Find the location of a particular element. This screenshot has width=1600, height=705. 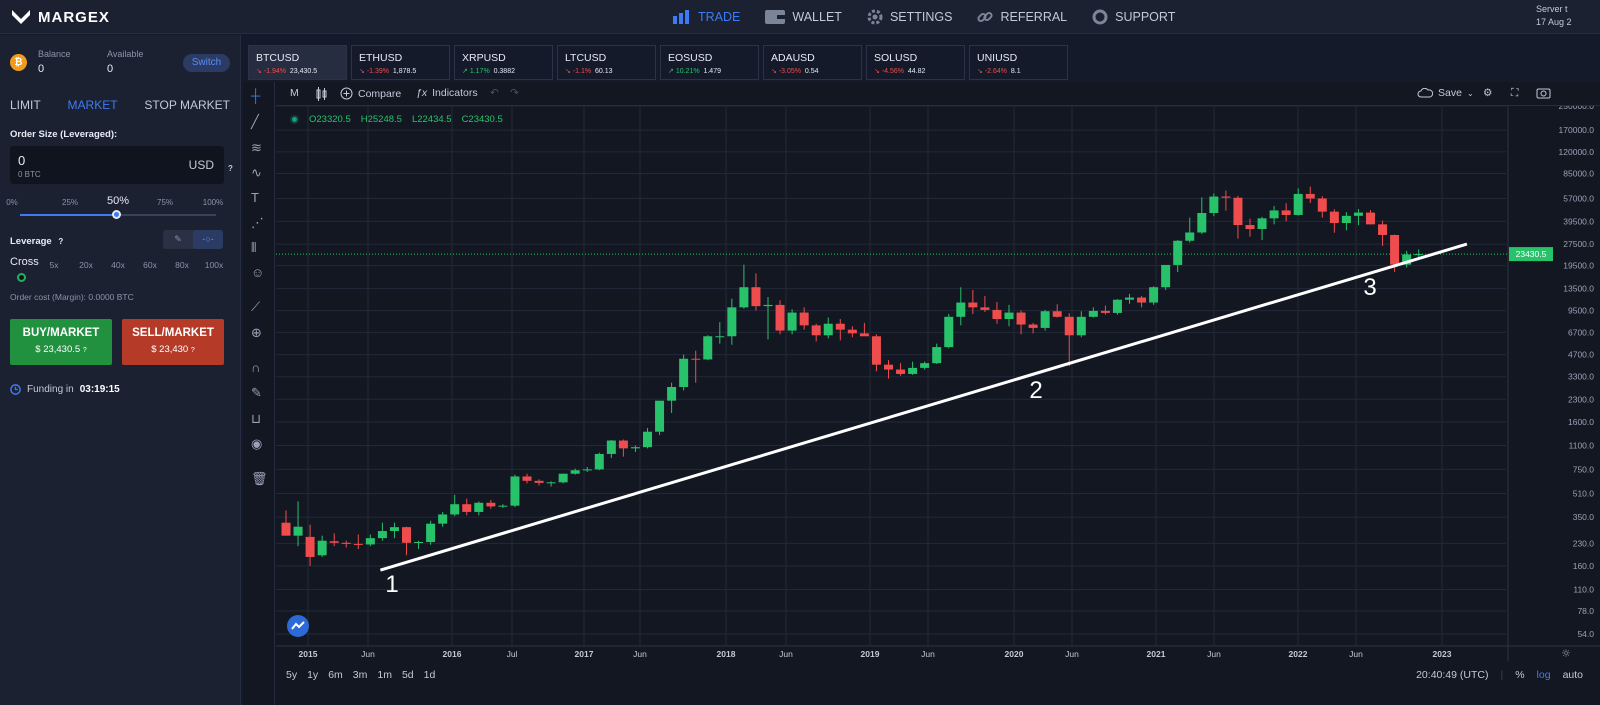

ticker-tab-uniusd: UNIUSD ↘ -2.64% 8.1 is located at coordinates (1018, 62).